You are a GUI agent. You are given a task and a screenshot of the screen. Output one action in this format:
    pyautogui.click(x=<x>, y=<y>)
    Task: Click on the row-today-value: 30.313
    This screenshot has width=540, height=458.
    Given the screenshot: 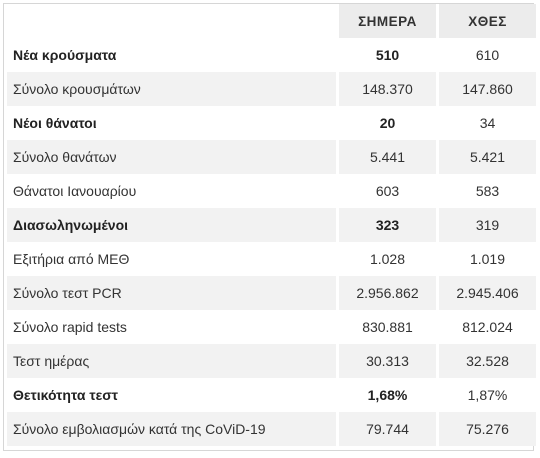 What is the action you would take?
    pyautogui.click(x=387, y=361)
    